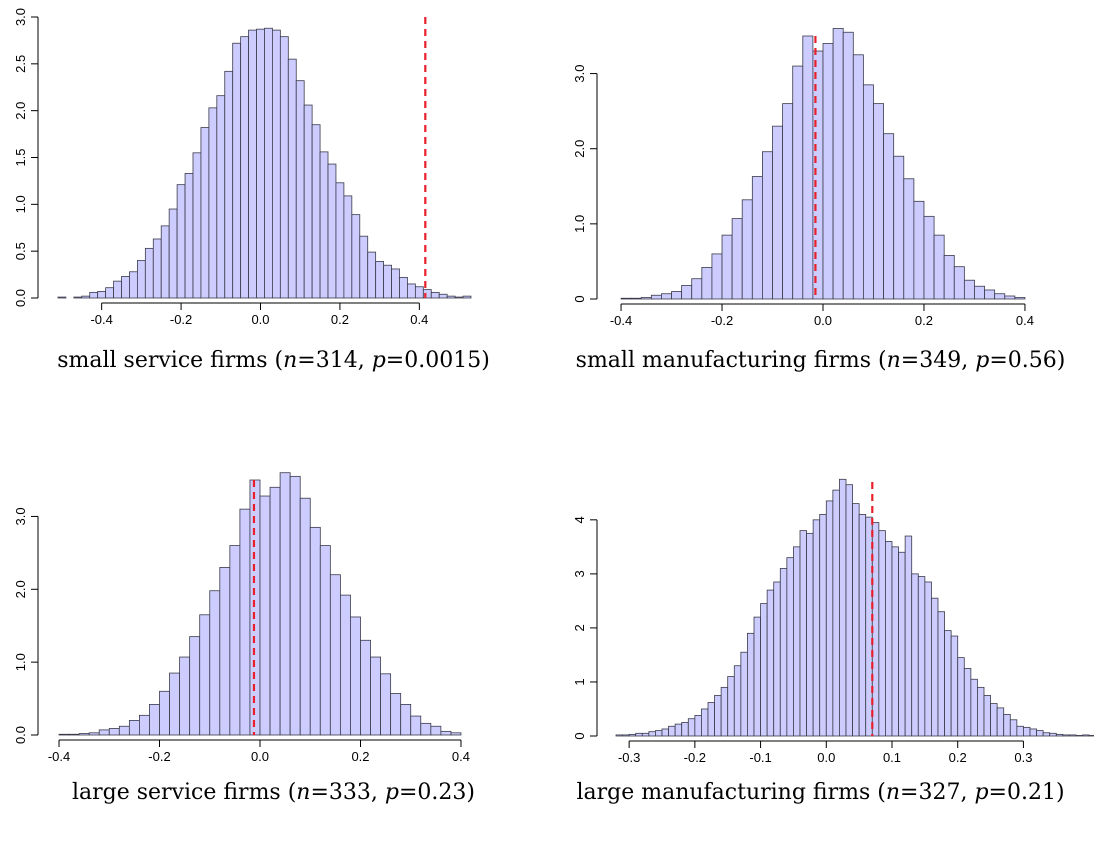 This screenshot has height=844, width=1094. I want to click on histogram-large-service: -0.4 -0.2 0.0 0.2 0.4 0.0 1.0 2.0 3.0, so click(241, 618).